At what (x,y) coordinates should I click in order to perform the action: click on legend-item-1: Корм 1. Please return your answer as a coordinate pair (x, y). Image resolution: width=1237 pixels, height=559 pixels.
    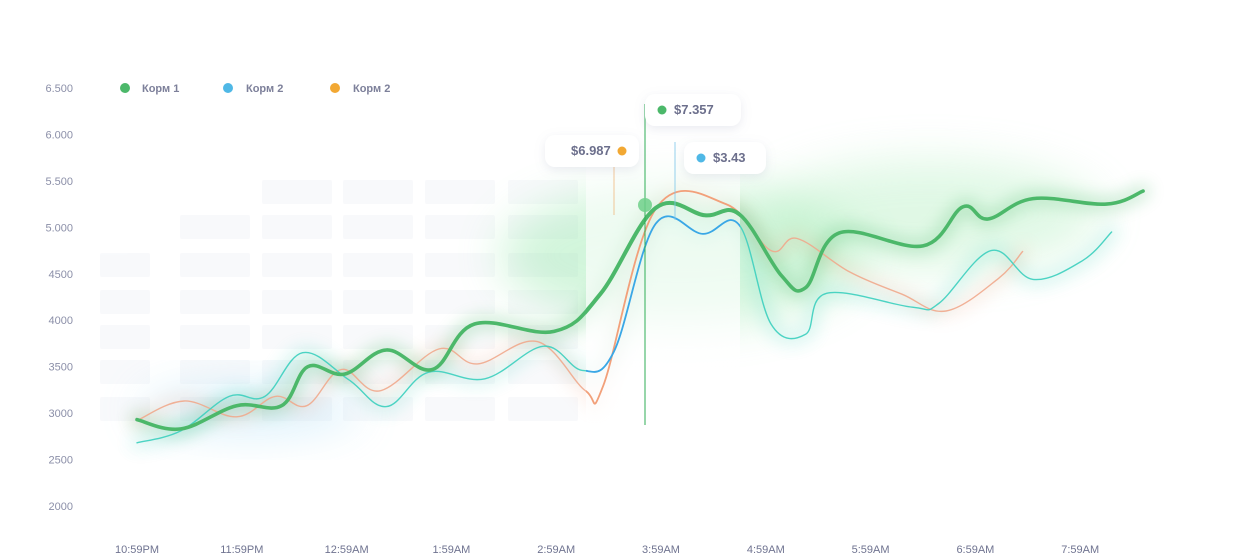
    Looking at the image, I should click on (149, 89).